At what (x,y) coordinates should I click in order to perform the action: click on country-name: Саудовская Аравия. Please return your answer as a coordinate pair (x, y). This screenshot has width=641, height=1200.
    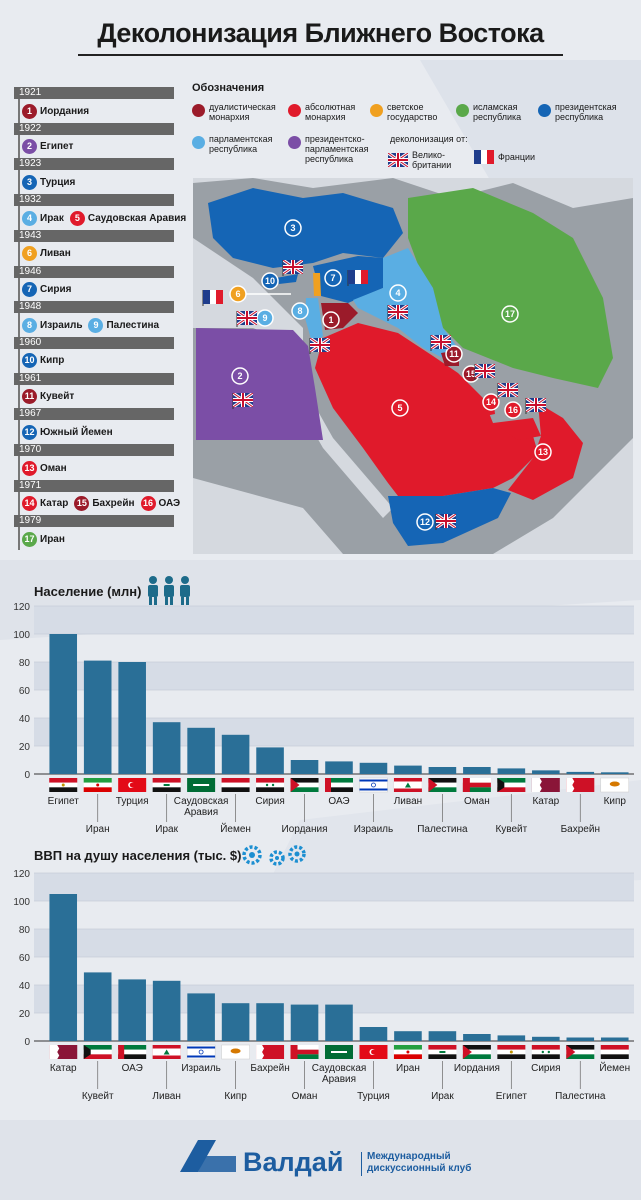
    Looking at the image, I should click on (137, 218).